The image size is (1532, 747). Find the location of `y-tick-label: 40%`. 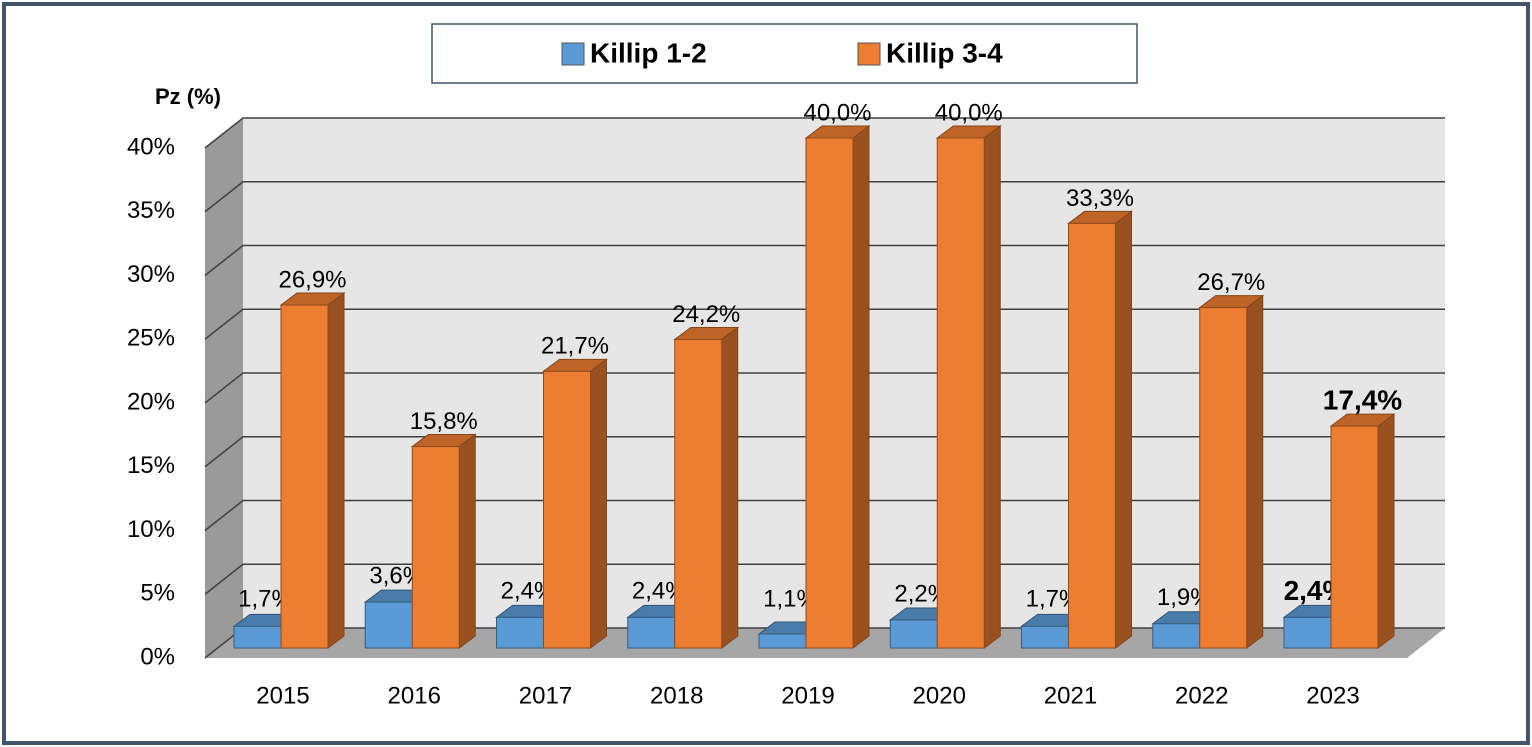

y-tick-label: 40% is located at coordinates (151, 146).